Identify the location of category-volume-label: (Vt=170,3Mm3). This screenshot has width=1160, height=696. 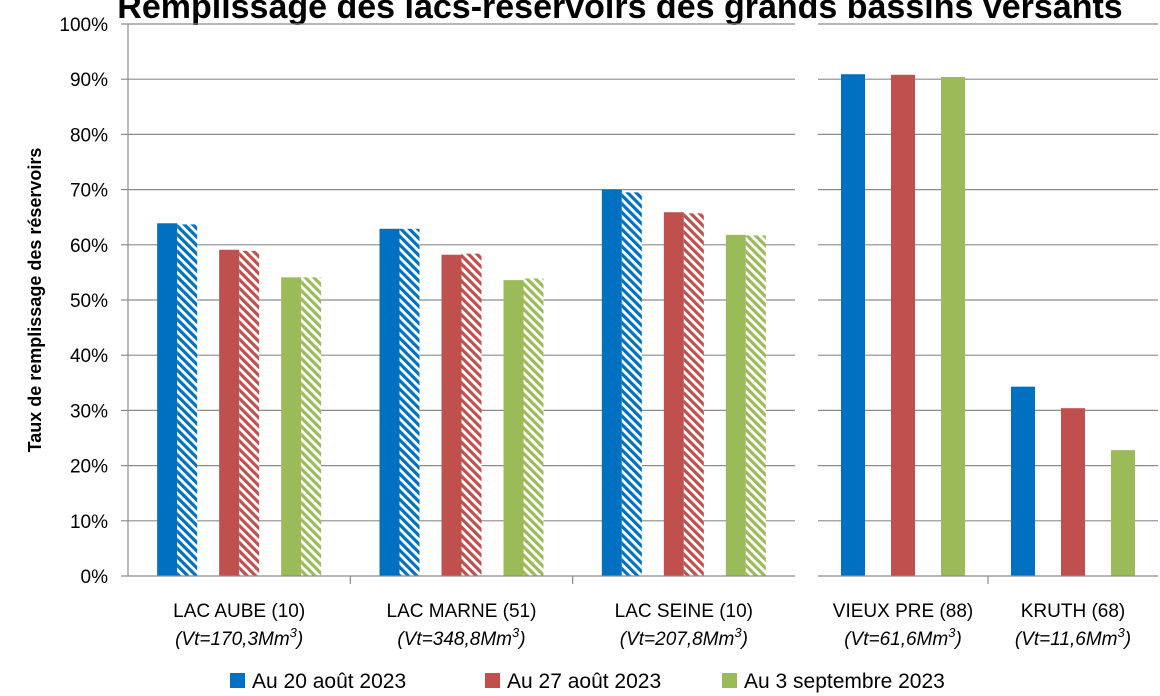
(239, 637).